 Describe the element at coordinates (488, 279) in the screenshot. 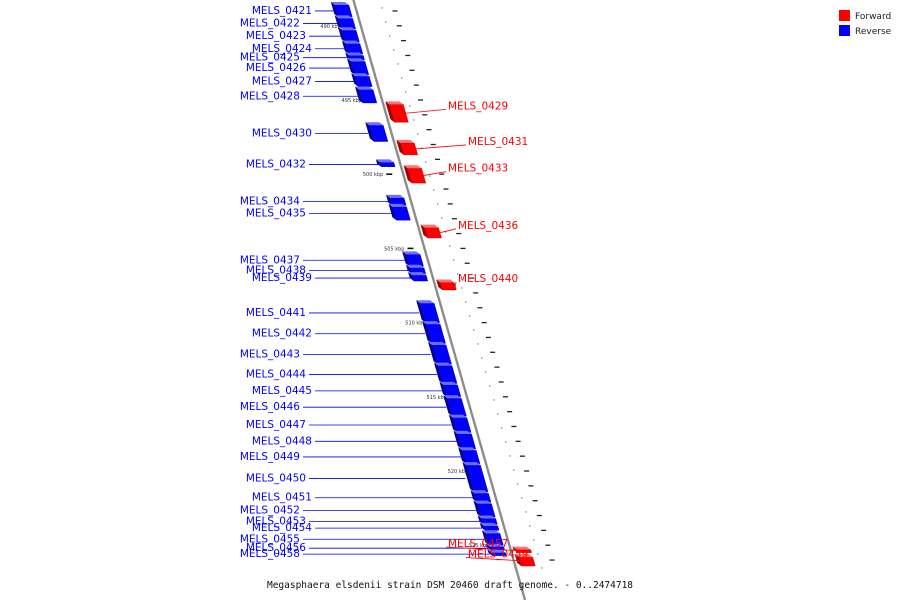

I see `gene-label: MELS_0440` at that location.